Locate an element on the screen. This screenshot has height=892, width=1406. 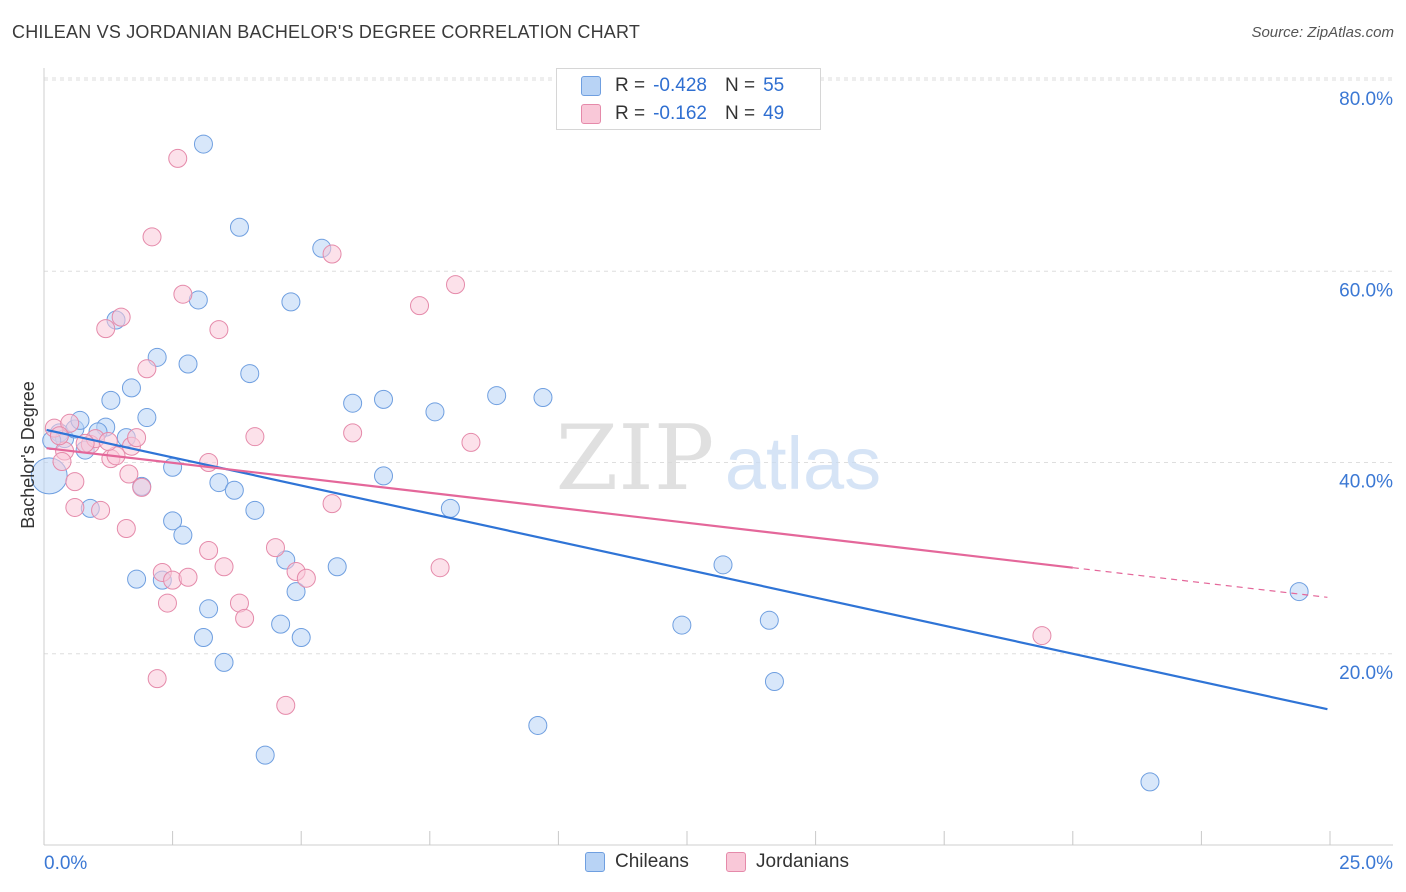
stats-row-chileans: R = -0.428 N = 55 is located at coordinates (682, 86).